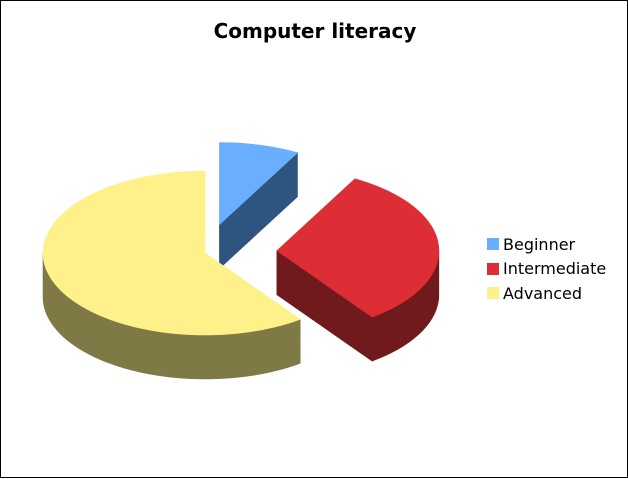 The image size is (628, 479). What do you see at coordinates (543, 293) in the screenshot?
I see `legend-label: Advanced` at bounding box center [543, 293].